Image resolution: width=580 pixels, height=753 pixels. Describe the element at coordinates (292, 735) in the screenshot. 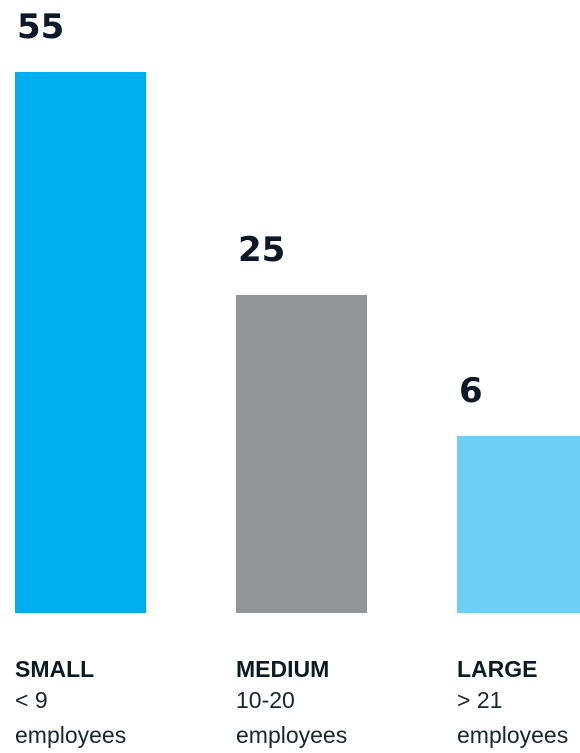

I see `category-unit-medium: employees` at that location.